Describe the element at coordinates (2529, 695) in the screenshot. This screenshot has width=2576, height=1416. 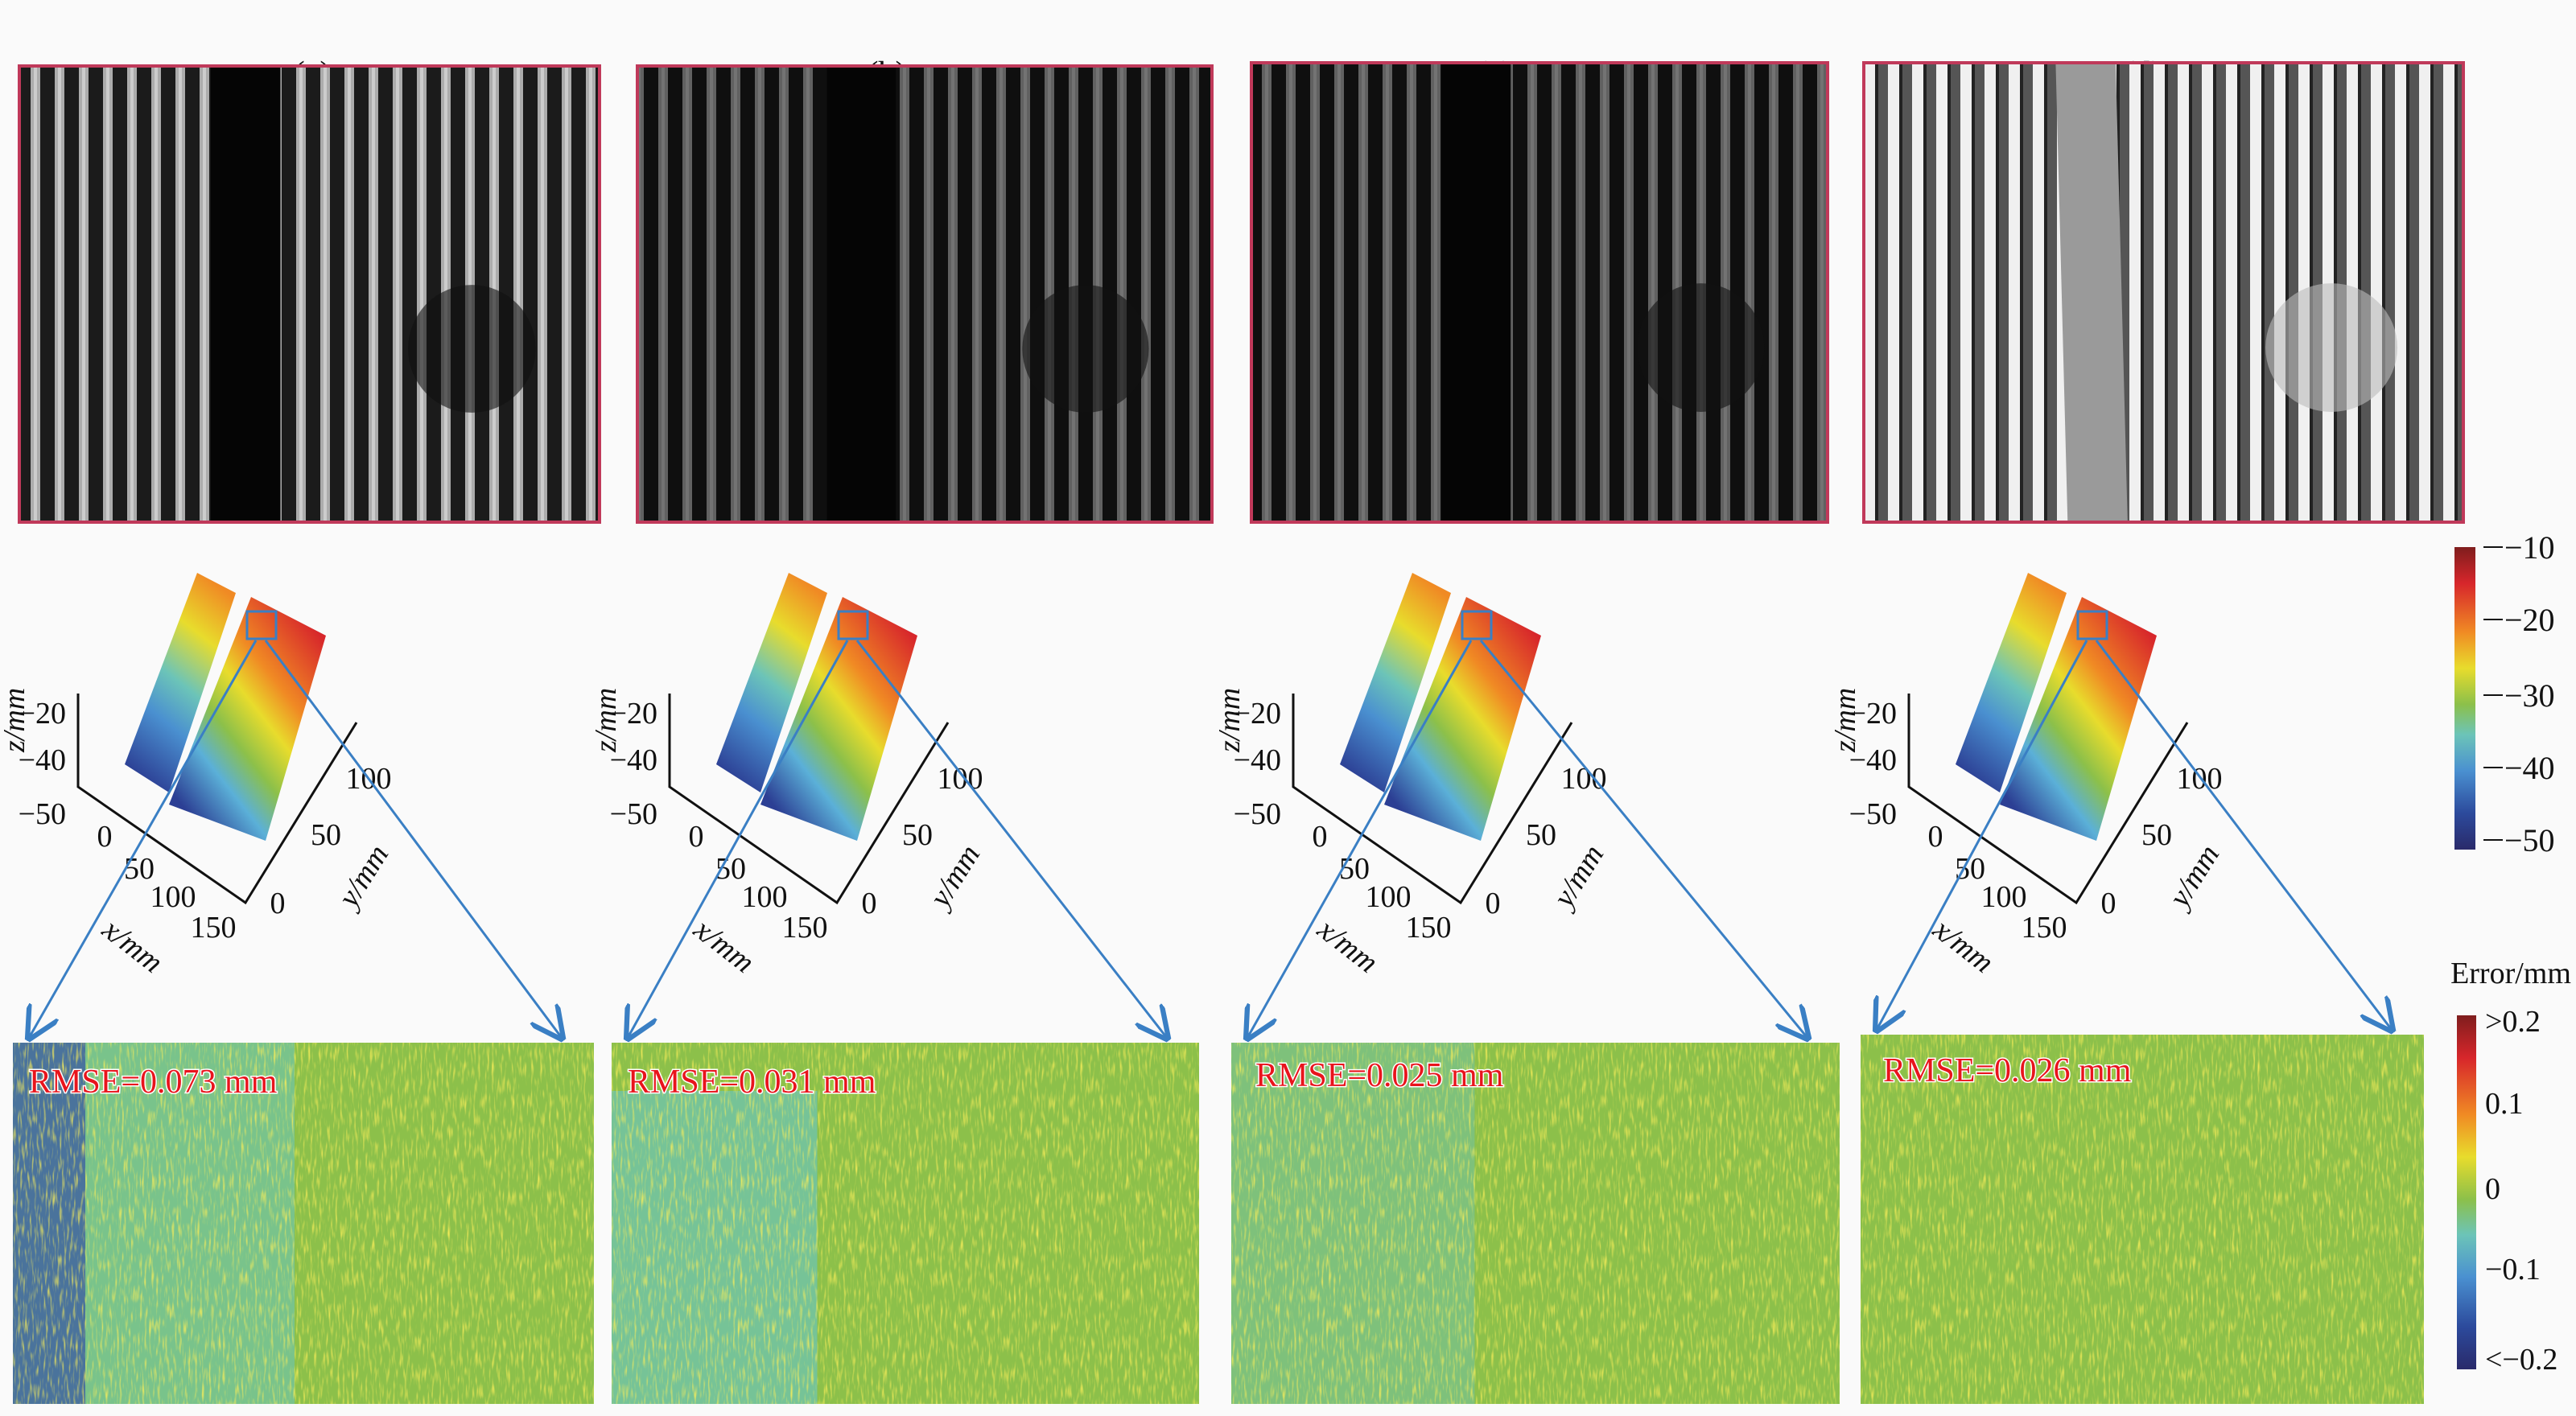
I see `depth-tick-label: −30` at that location.